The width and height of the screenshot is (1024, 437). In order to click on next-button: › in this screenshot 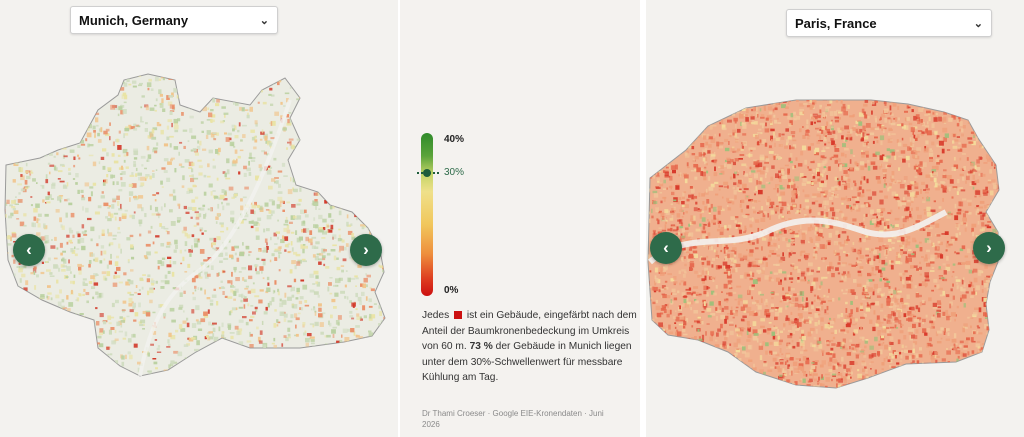, I will do `click(366, 250)`.